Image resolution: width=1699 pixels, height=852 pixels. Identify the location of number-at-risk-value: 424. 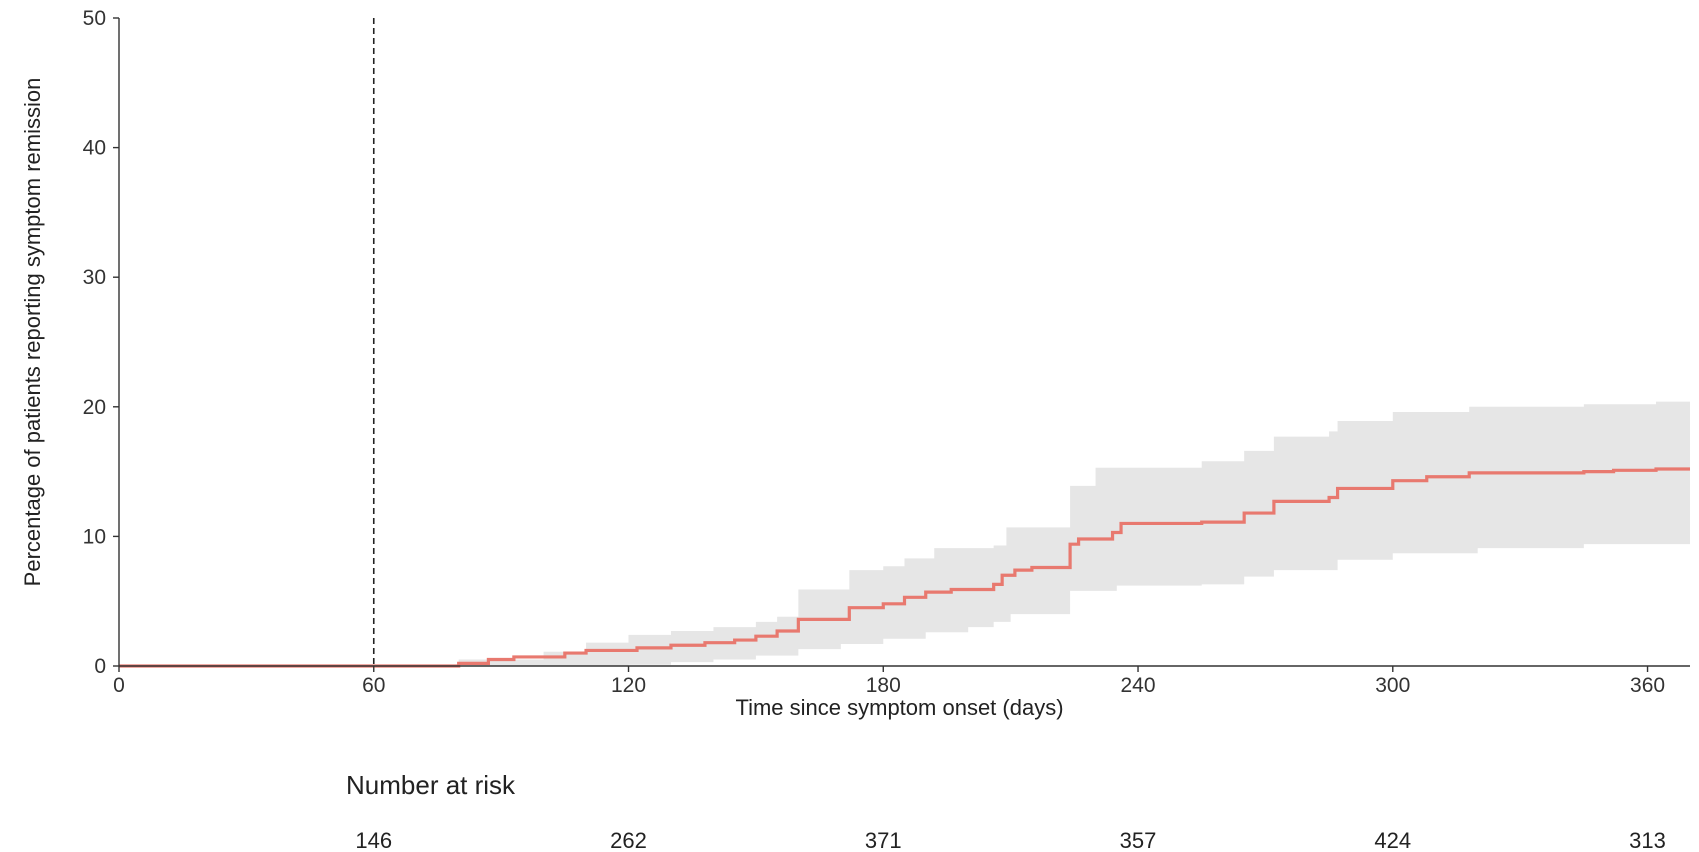
(1392, 840).